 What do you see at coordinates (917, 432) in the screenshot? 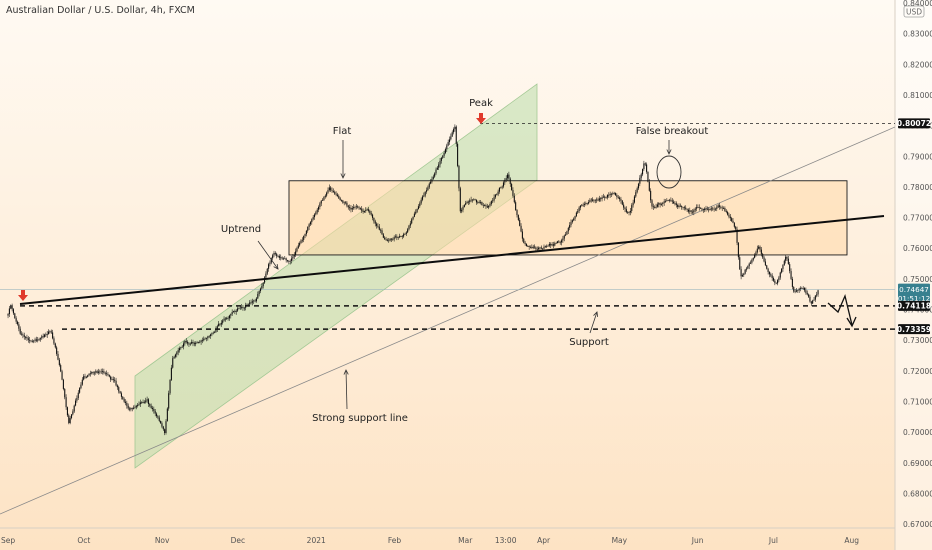
I see `price-tick-label: 0.70000` at bounding box center [917, 432].